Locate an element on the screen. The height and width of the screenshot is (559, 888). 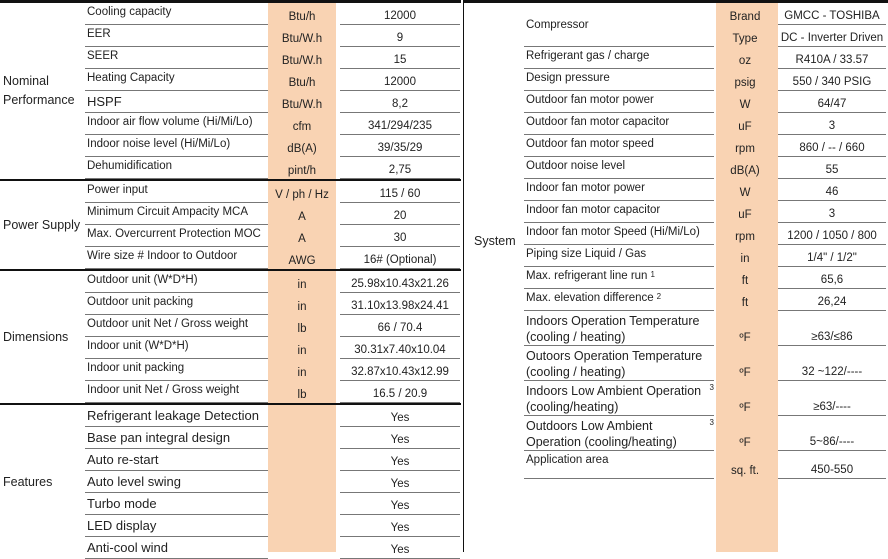
spec-unit: Btu/h is located at coordinates (302, 83).